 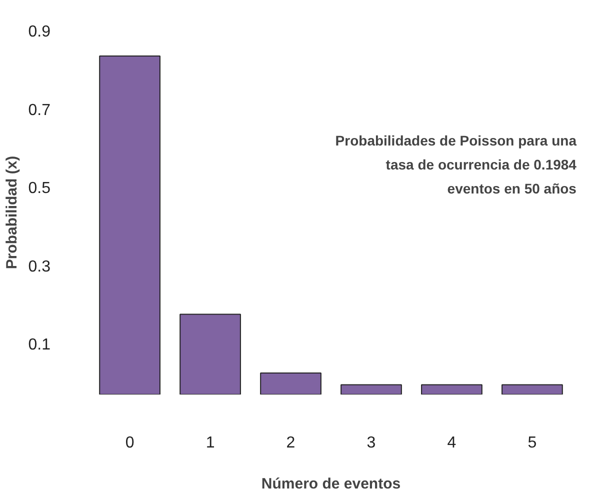 I want to click on y-tick-label: 0.5, so click(x=39, y=189).